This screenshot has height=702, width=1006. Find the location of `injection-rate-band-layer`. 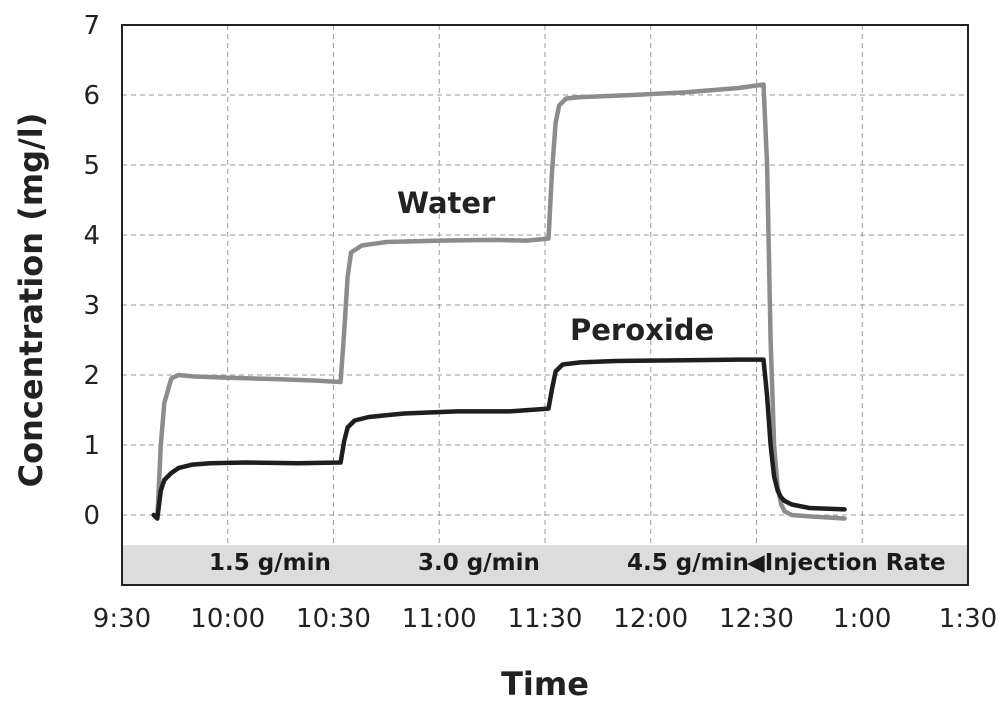

injection-rate-band-layer is located at coordinates (545, 565).